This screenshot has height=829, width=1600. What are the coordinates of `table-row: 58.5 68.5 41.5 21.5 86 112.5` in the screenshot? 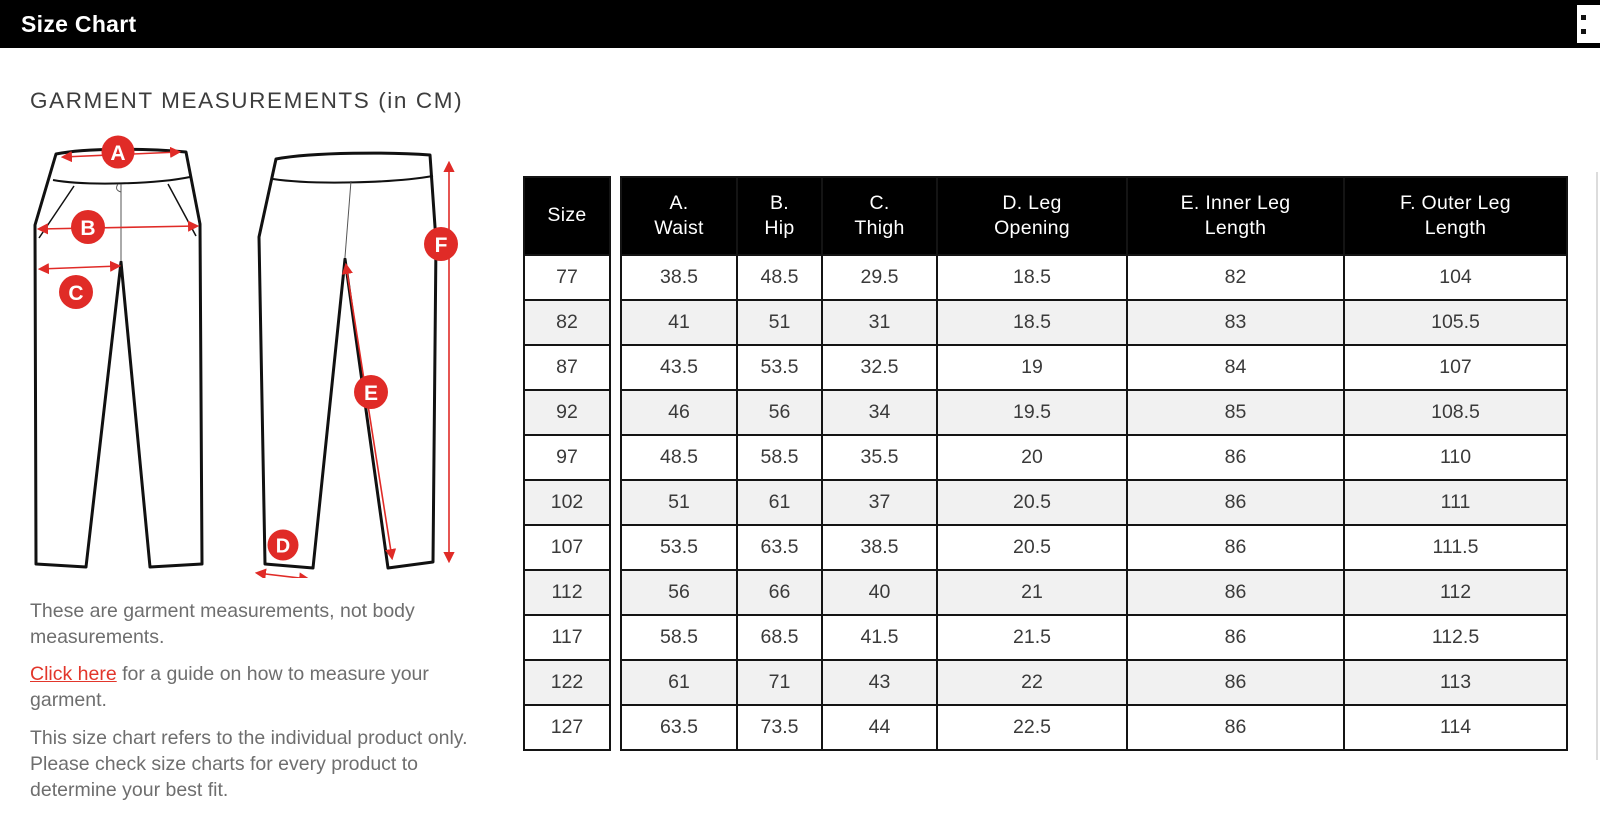 It's located at (1094, 637).